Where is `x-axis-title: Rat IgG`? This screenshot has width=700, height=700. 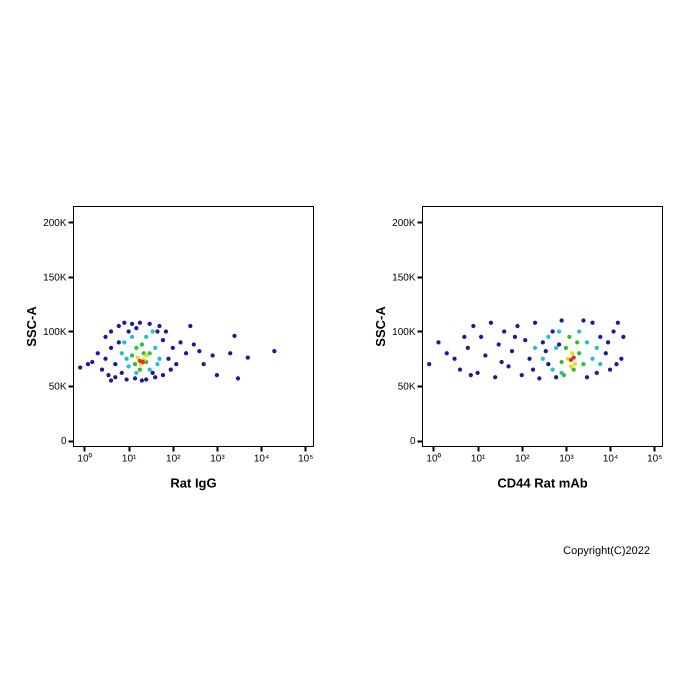
x-axis-title: Rat IgG is located at coordinates (193, 483).